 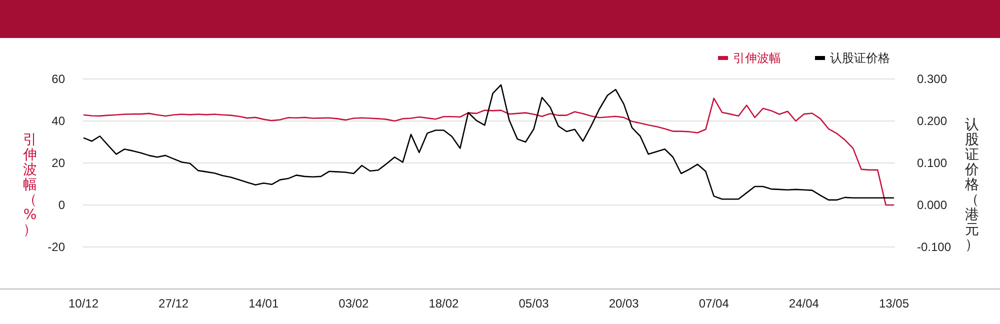 I want to click on y2-tick-label: 0.200, so click(x=932, y=121).